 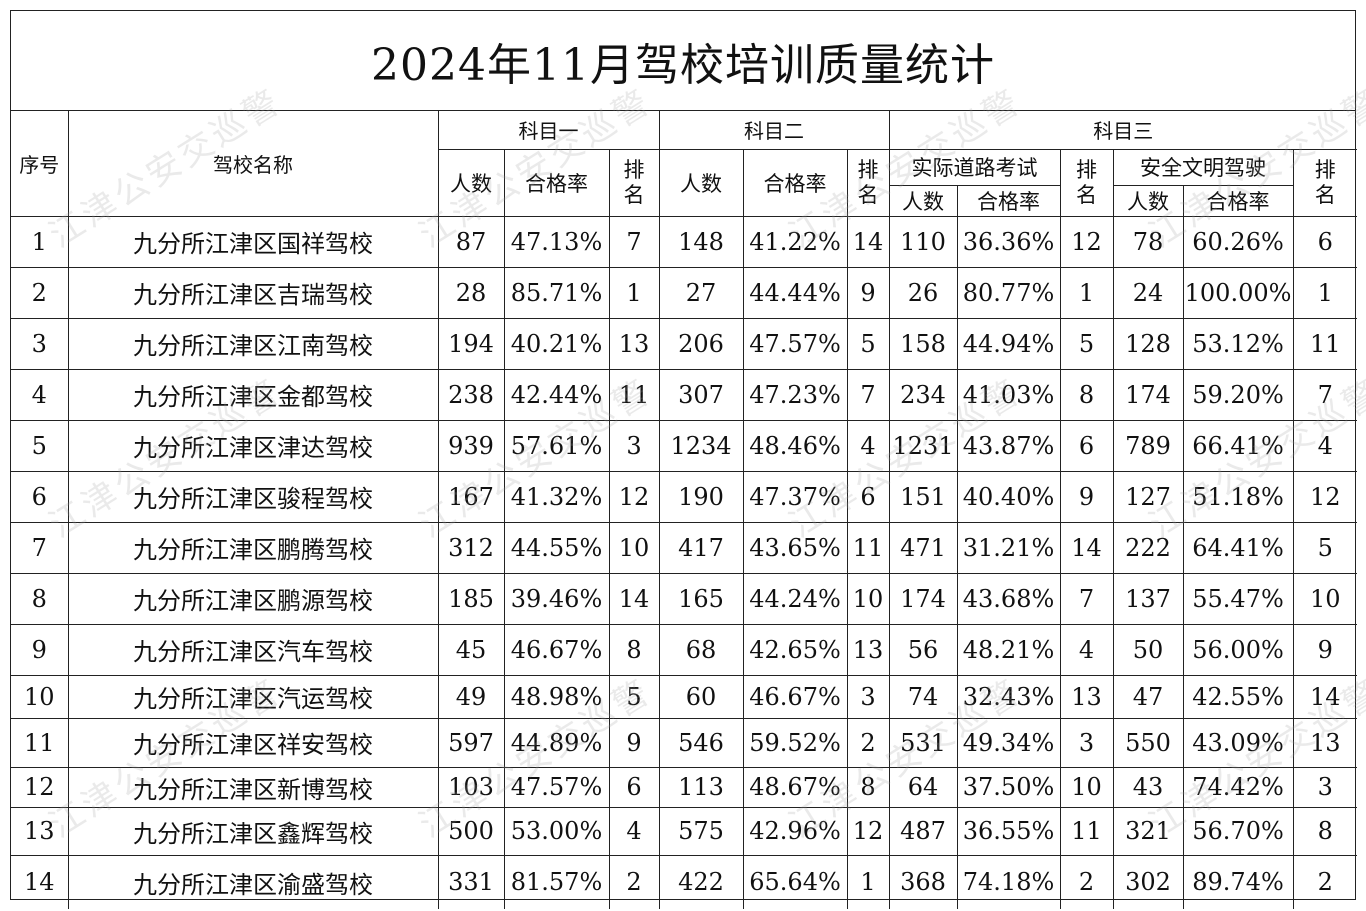 I want to click on header-school-name: 驾校名称, so click(x=253, y=164).